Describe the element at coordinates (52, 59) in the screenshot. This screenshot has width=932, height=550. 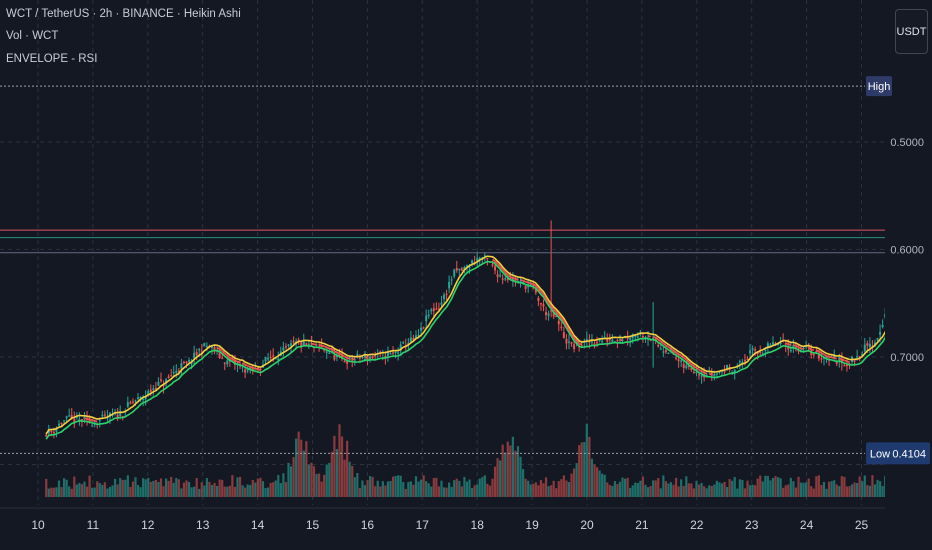
I see `indicator-envelope-label: ENVELOPE - RSI` at that location.